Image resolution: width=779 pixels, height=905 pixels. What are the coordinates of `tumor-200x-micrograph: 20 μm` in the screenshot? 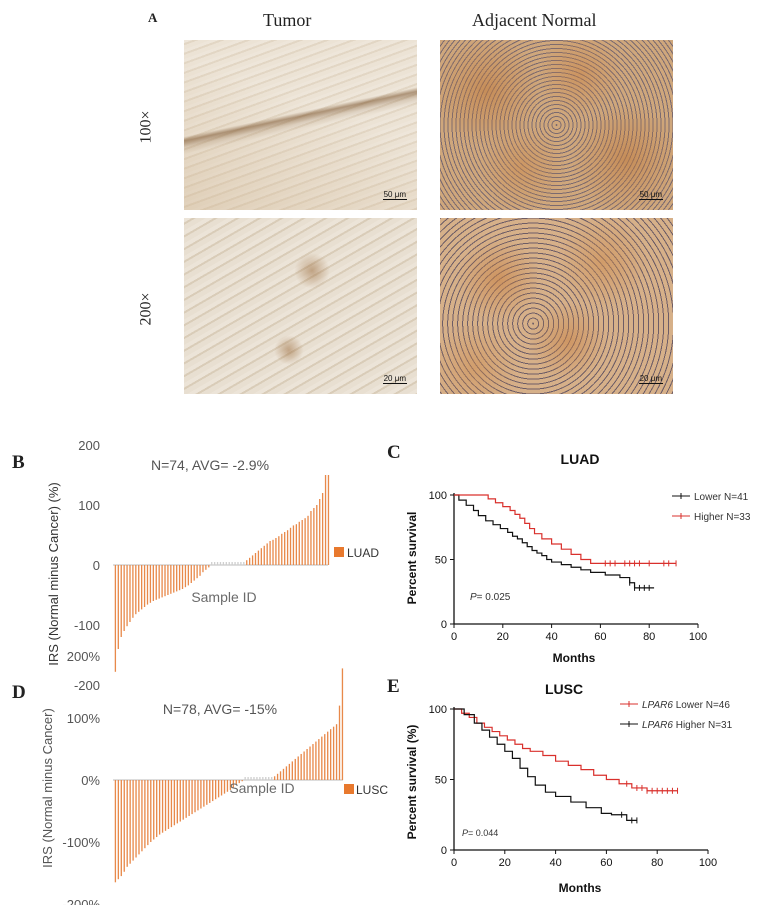 It's located at (300, 306).